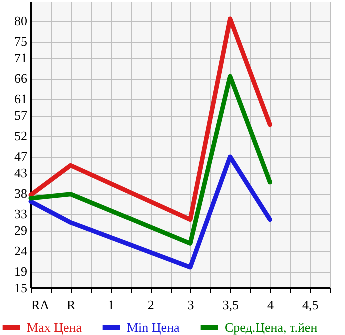  I want to click on y-tick-label: 38, so click(21, 194).